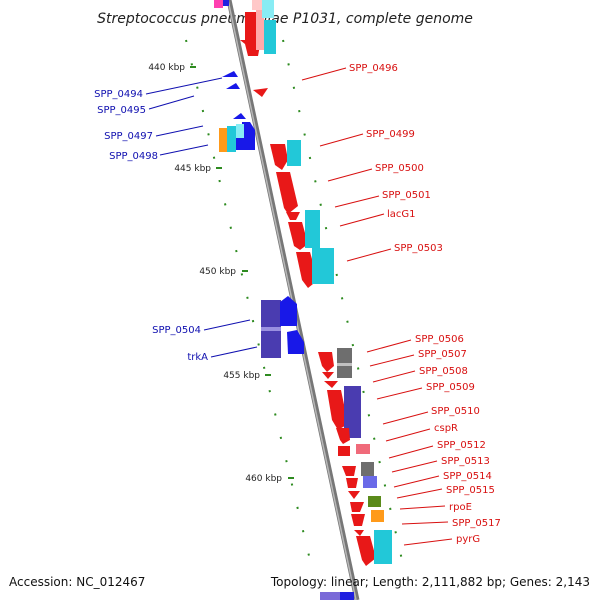 The width and height of the screenshot is (600, 600). I want to click on accession-text: Accession: NC_012467, so click(77, 582).